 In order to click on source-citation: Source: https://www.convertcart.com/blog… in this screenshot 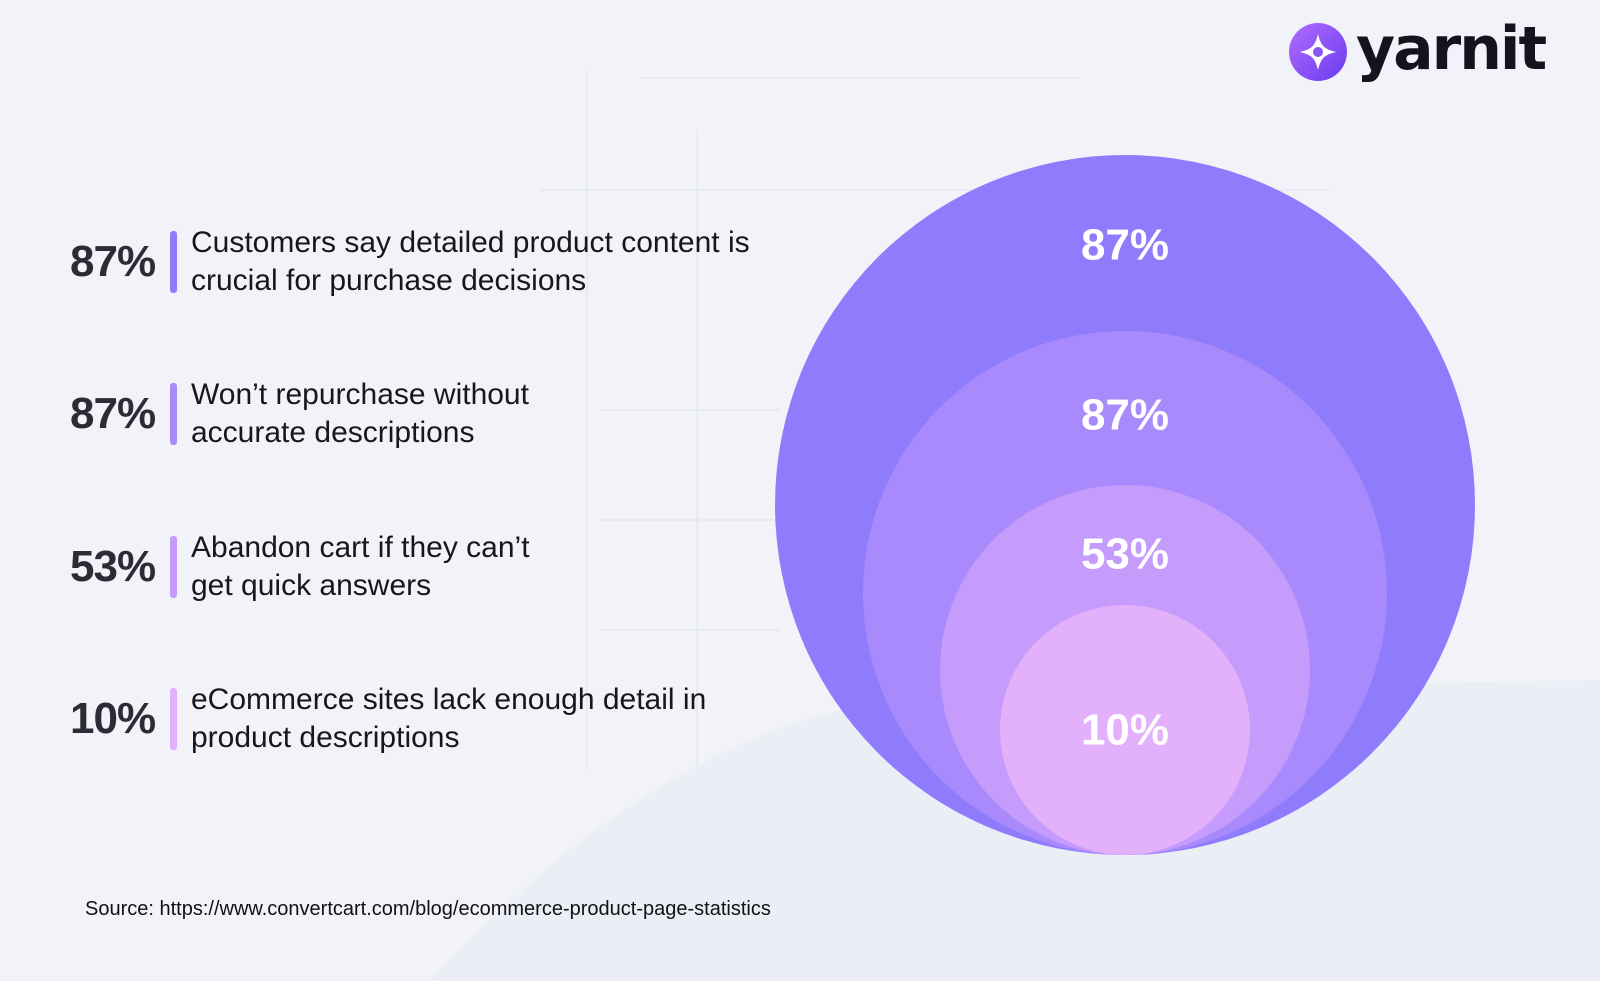, I will do `click(428, 909)`.